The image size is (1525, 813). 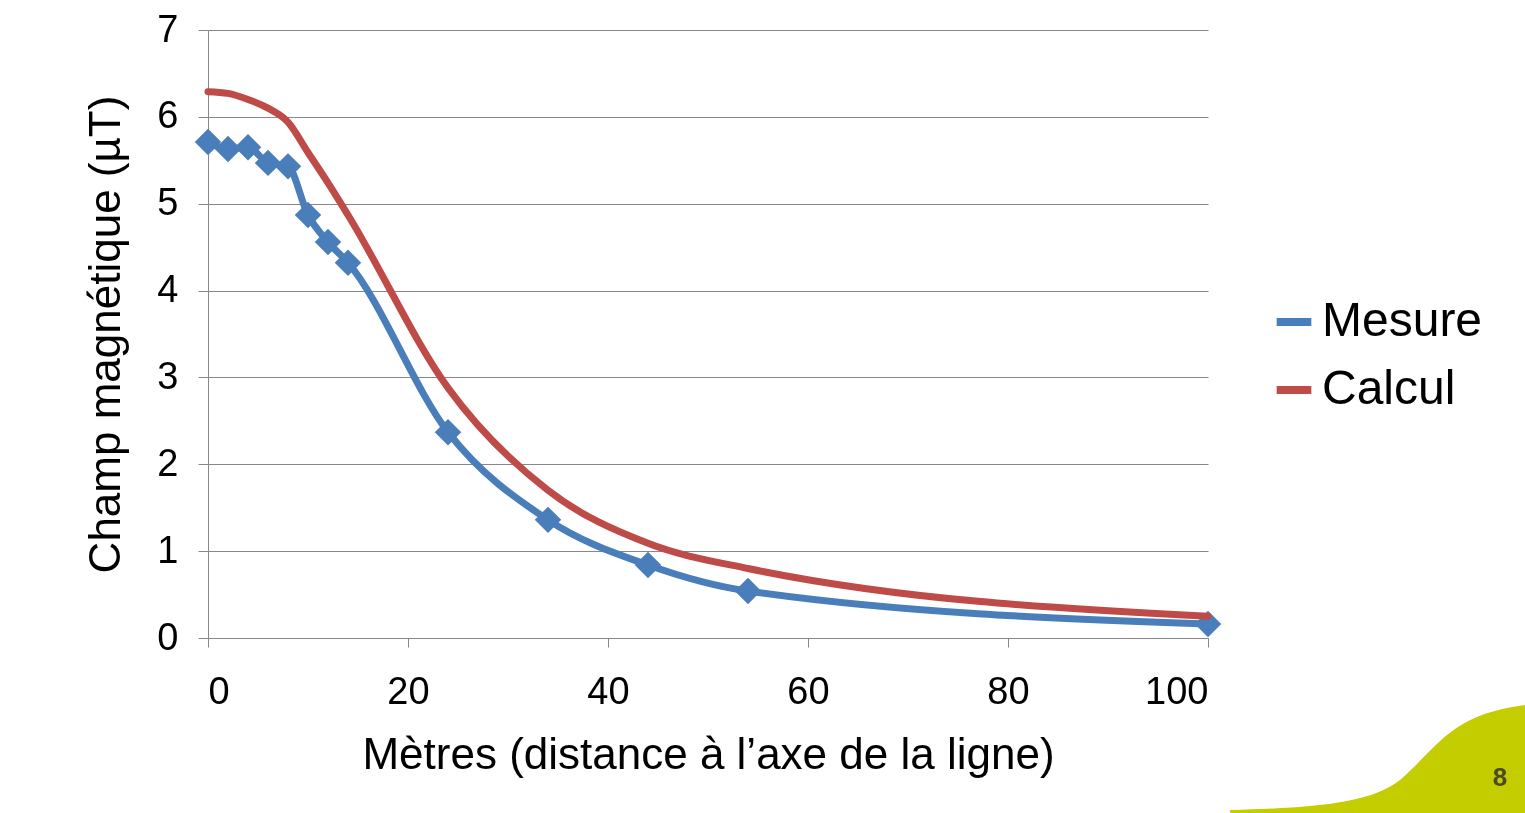 What do you see at coordinates (168, 115) in the screenshot?
I see `y-tick-label: 6` at bounding box center [168, 115].